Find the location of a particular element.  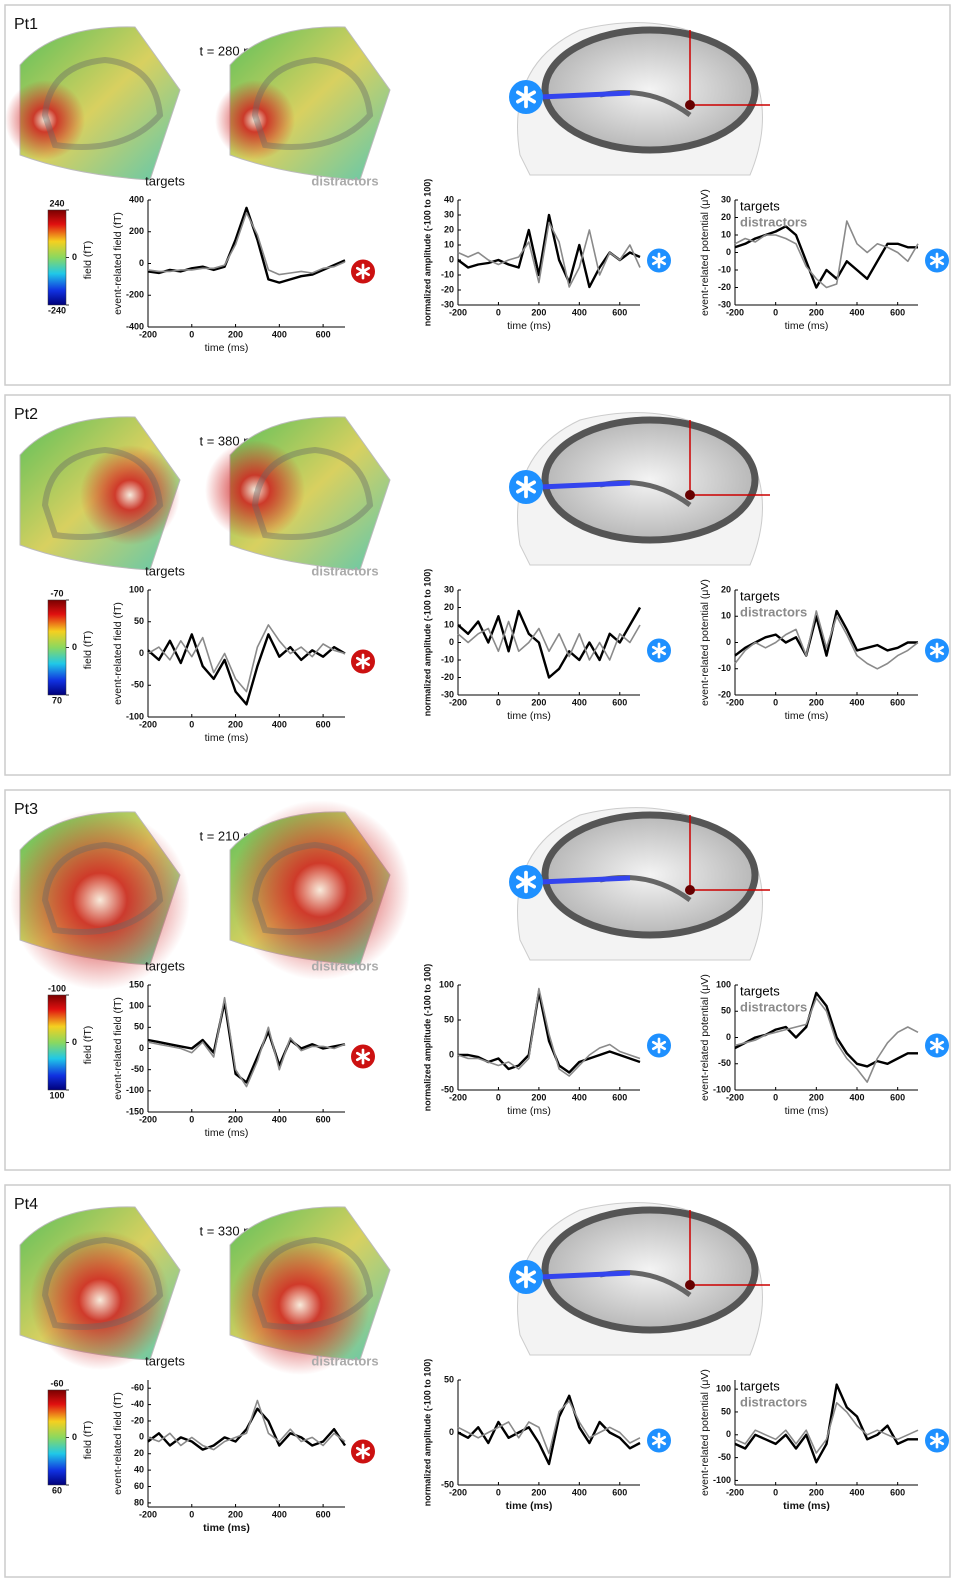

y-tick-label: 60 is located at coordinates (139, 1486).